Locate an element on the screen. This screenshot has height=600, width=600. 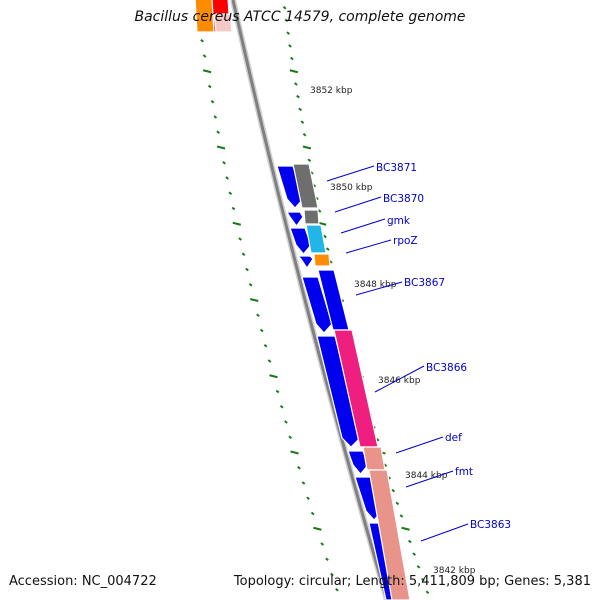
gene-label: gmk is located at coordinates (399, 221).